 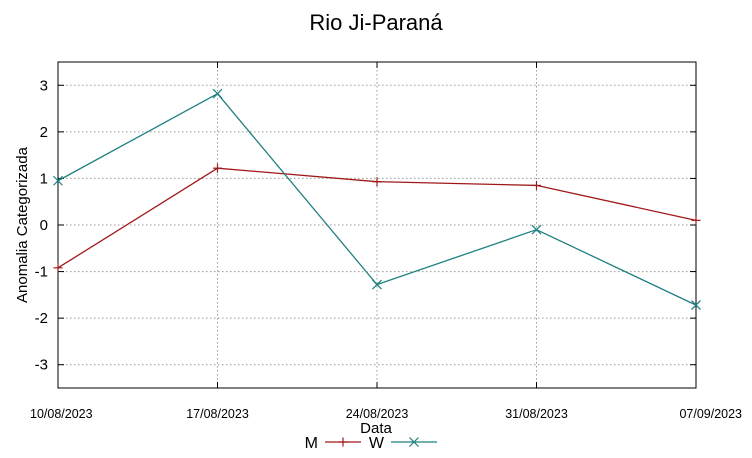 I want to click on y-tick-label: -1, so click(x=41, y=272).